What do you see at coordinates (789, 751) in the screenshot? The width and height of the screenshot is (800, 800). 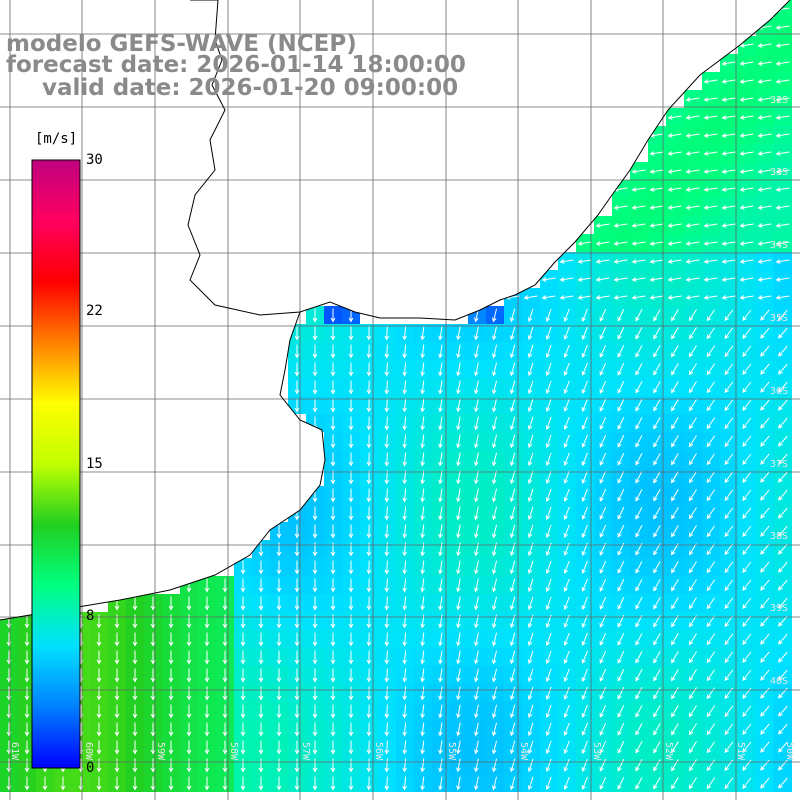 I see `lon-label-50w: 50W` at bounding box center [789, 751].